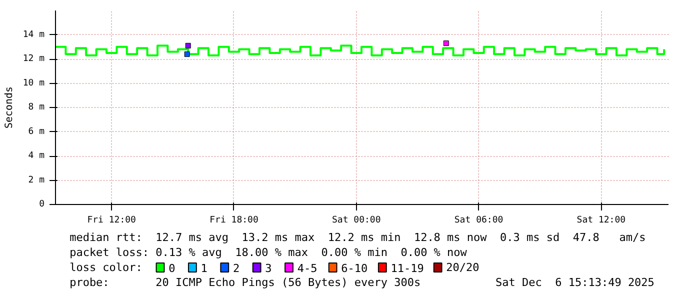  I want to click on y-tick-label: 8 m, so click(36, 107).